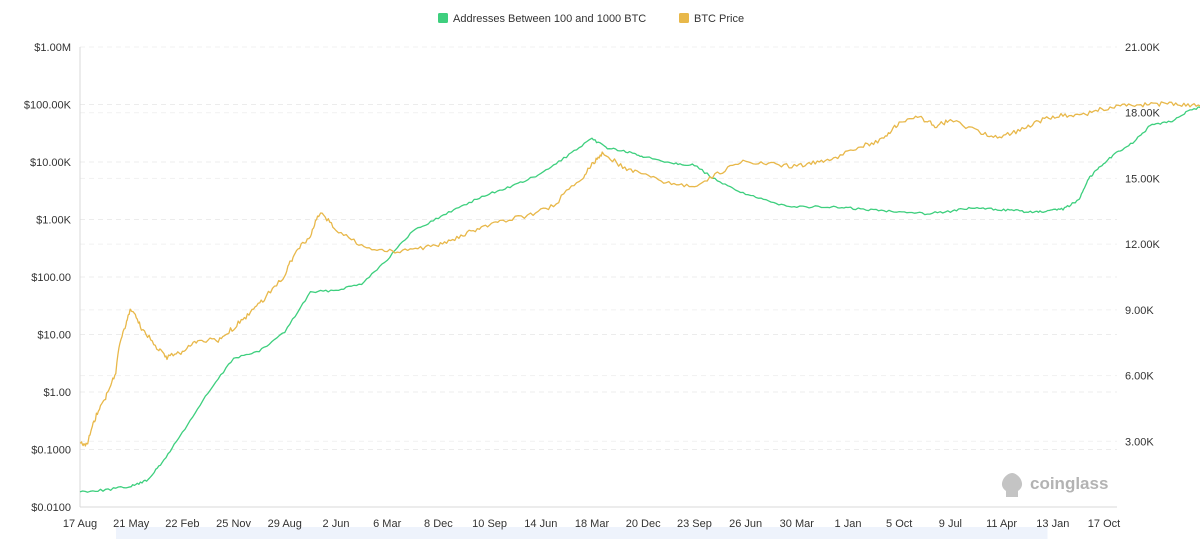  What do you see at coordinates (51, 508) in the screenshot?
I see `left-axis-tick-label: $0.0100` at bounding box center [51, 508].